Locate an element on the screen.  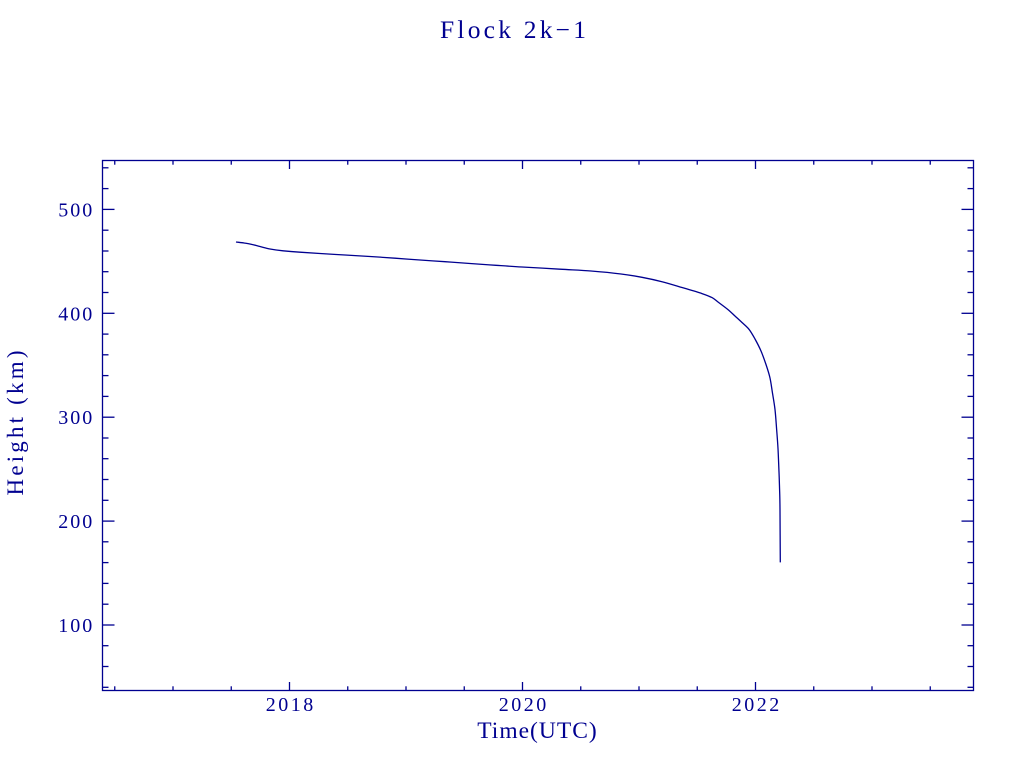
svg-text: 2020 is located at coordinates (523, 705).